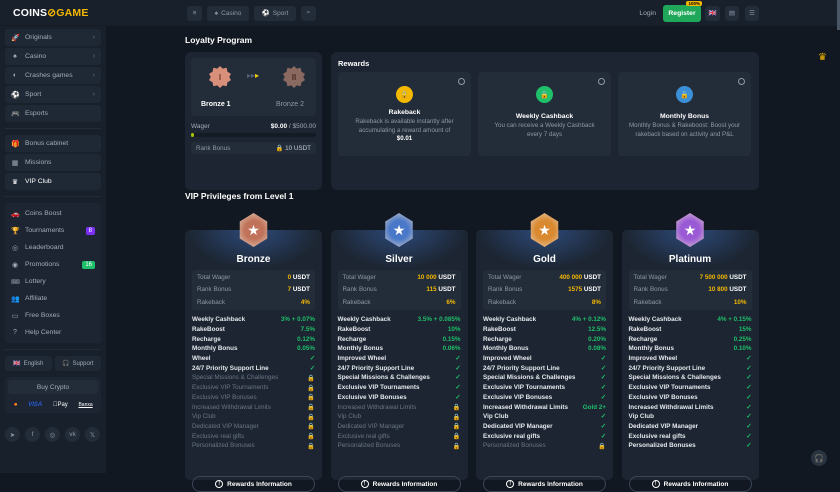 The image size is (840, 492). Describe the element at coordinates (36, 214) in the screenshot. I see `sidebar-item-coins-boost: 🚗 Coins Boost` at that location.